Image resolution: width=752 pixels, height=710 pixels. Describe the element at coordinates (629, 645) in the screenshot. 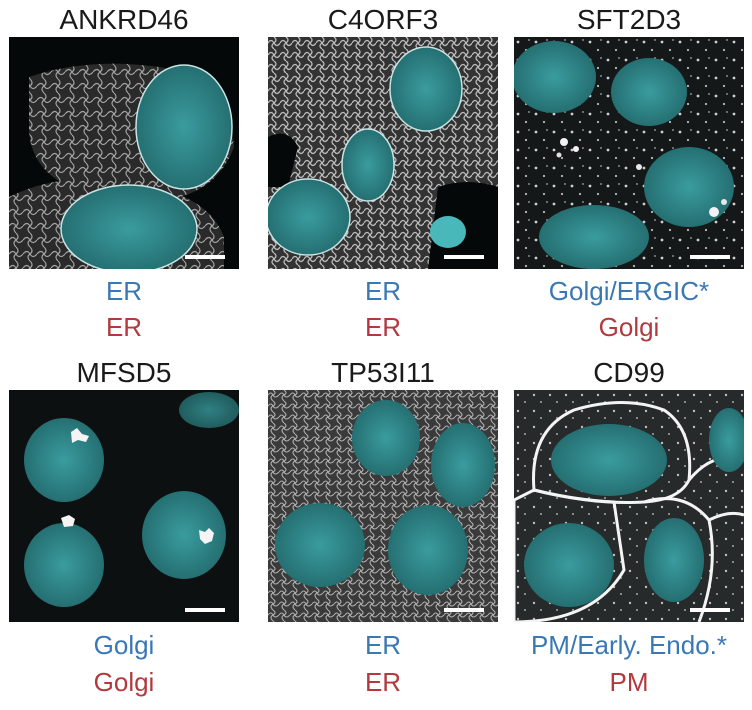

I see `localization-label-blue: PM/Early. Endo.*` at that location.